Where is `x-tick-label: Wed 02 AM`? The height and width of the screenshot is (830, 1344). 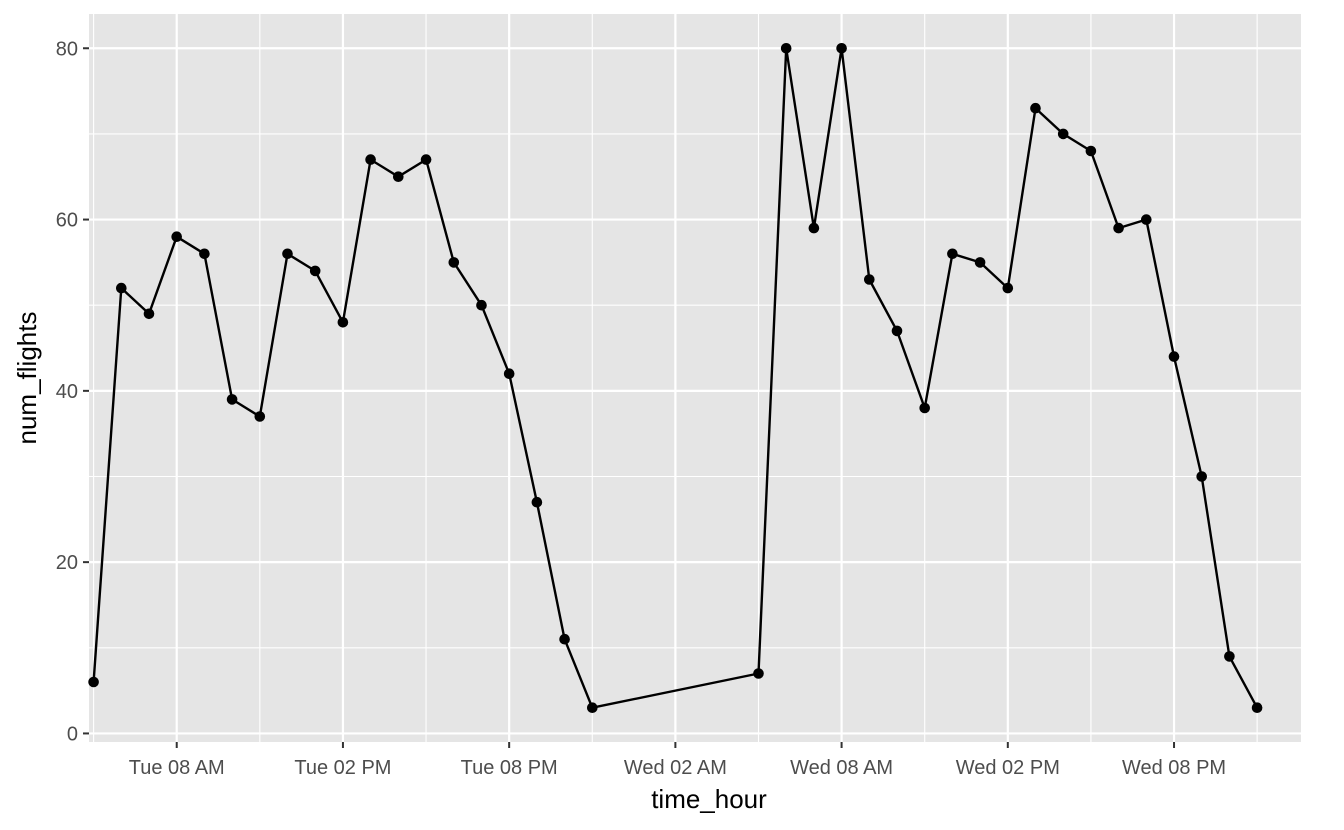
x-tick-label: Wed 02 AM is located at coordinates (675, 768).